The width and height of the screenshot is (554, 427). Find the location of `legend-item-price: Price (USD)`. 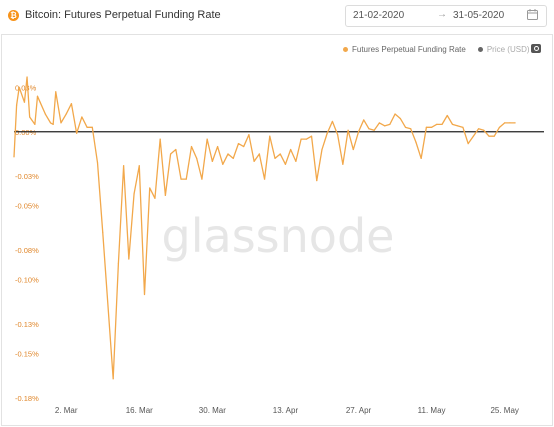

legend-item-price: Price (USD) is located at coordinates (503, 49).